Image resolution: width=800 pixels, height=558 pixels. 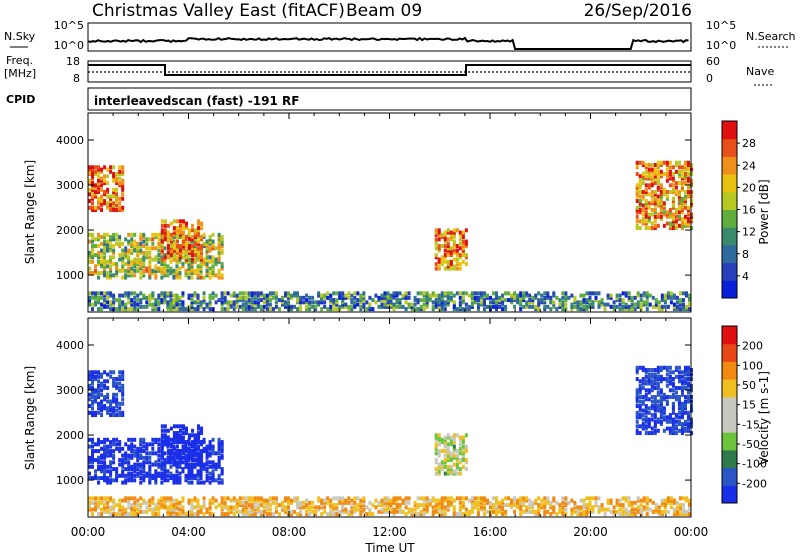 What do you see at coordinates (752, 346) in the screenshot?
I see `velocity-colorbar-tick-label: 200` at bounding box center [752, 346].